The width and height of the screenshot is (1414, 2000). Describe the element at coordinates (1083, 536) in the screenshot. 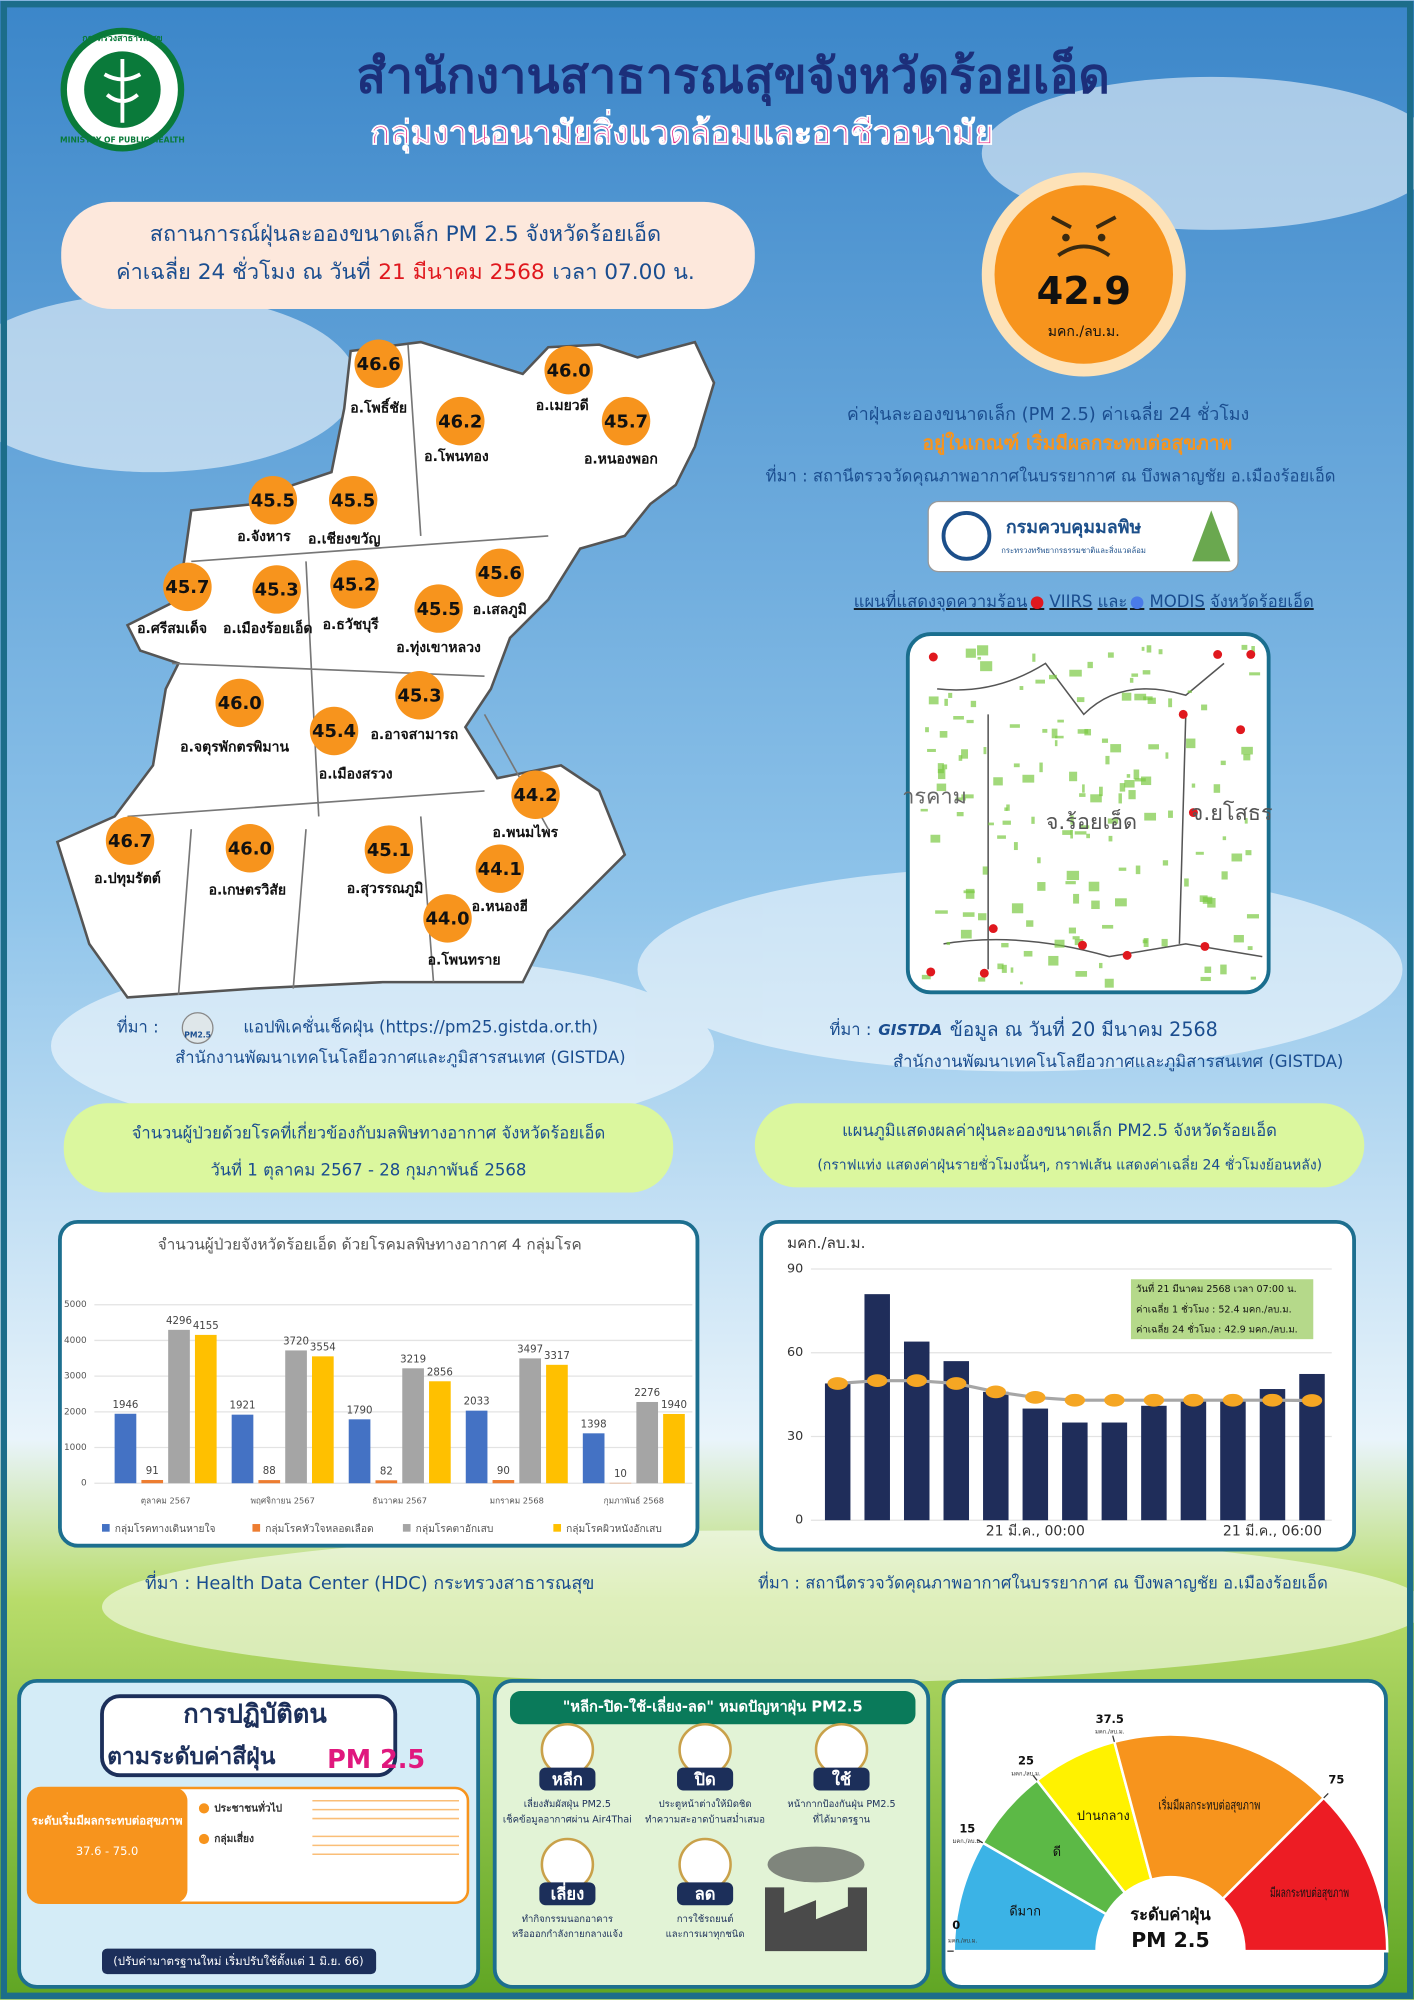

I see `agency-logo-box` at that location.